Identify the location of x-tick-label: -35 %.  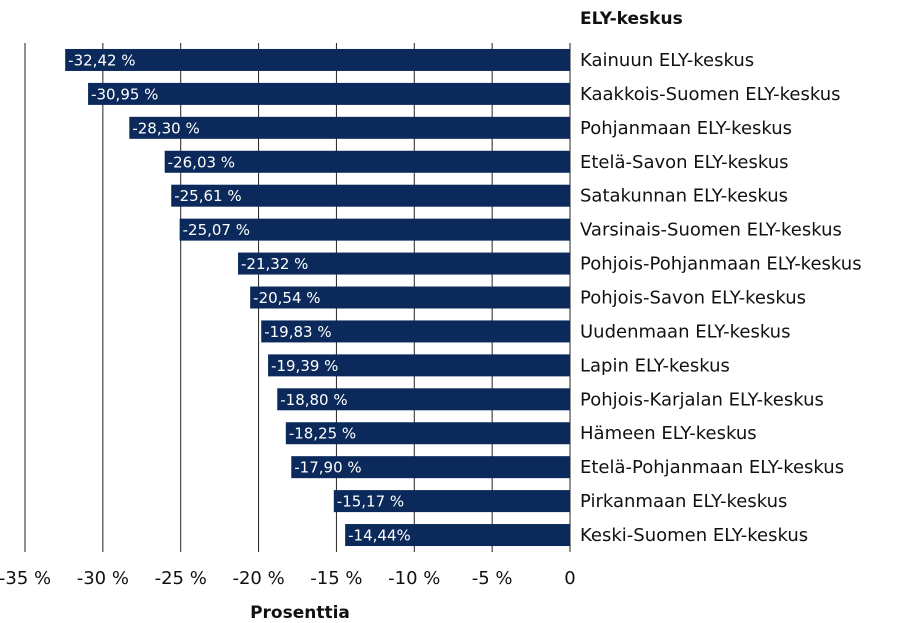
(25, 578).